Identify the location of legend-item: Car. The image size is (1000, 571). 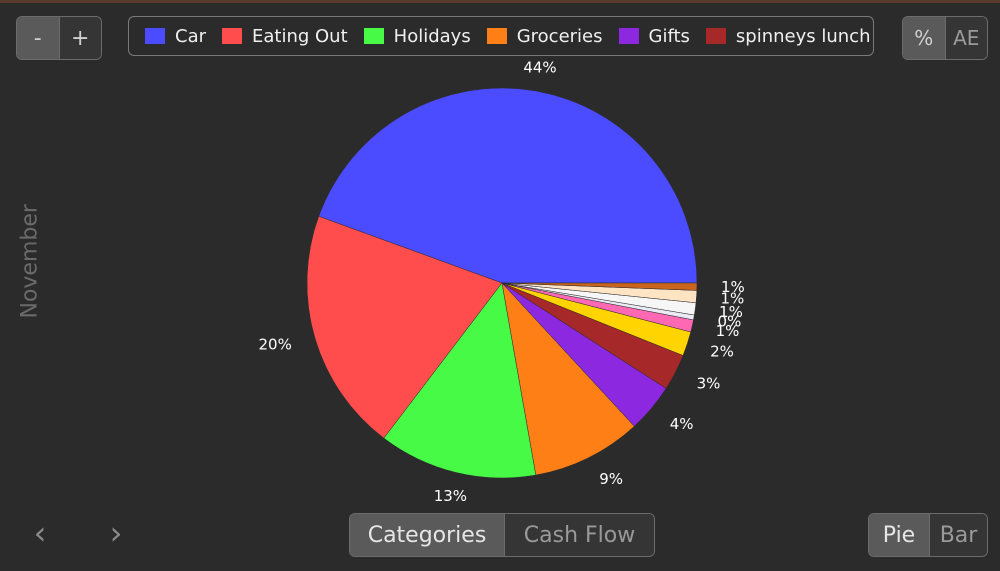
(175, 36).